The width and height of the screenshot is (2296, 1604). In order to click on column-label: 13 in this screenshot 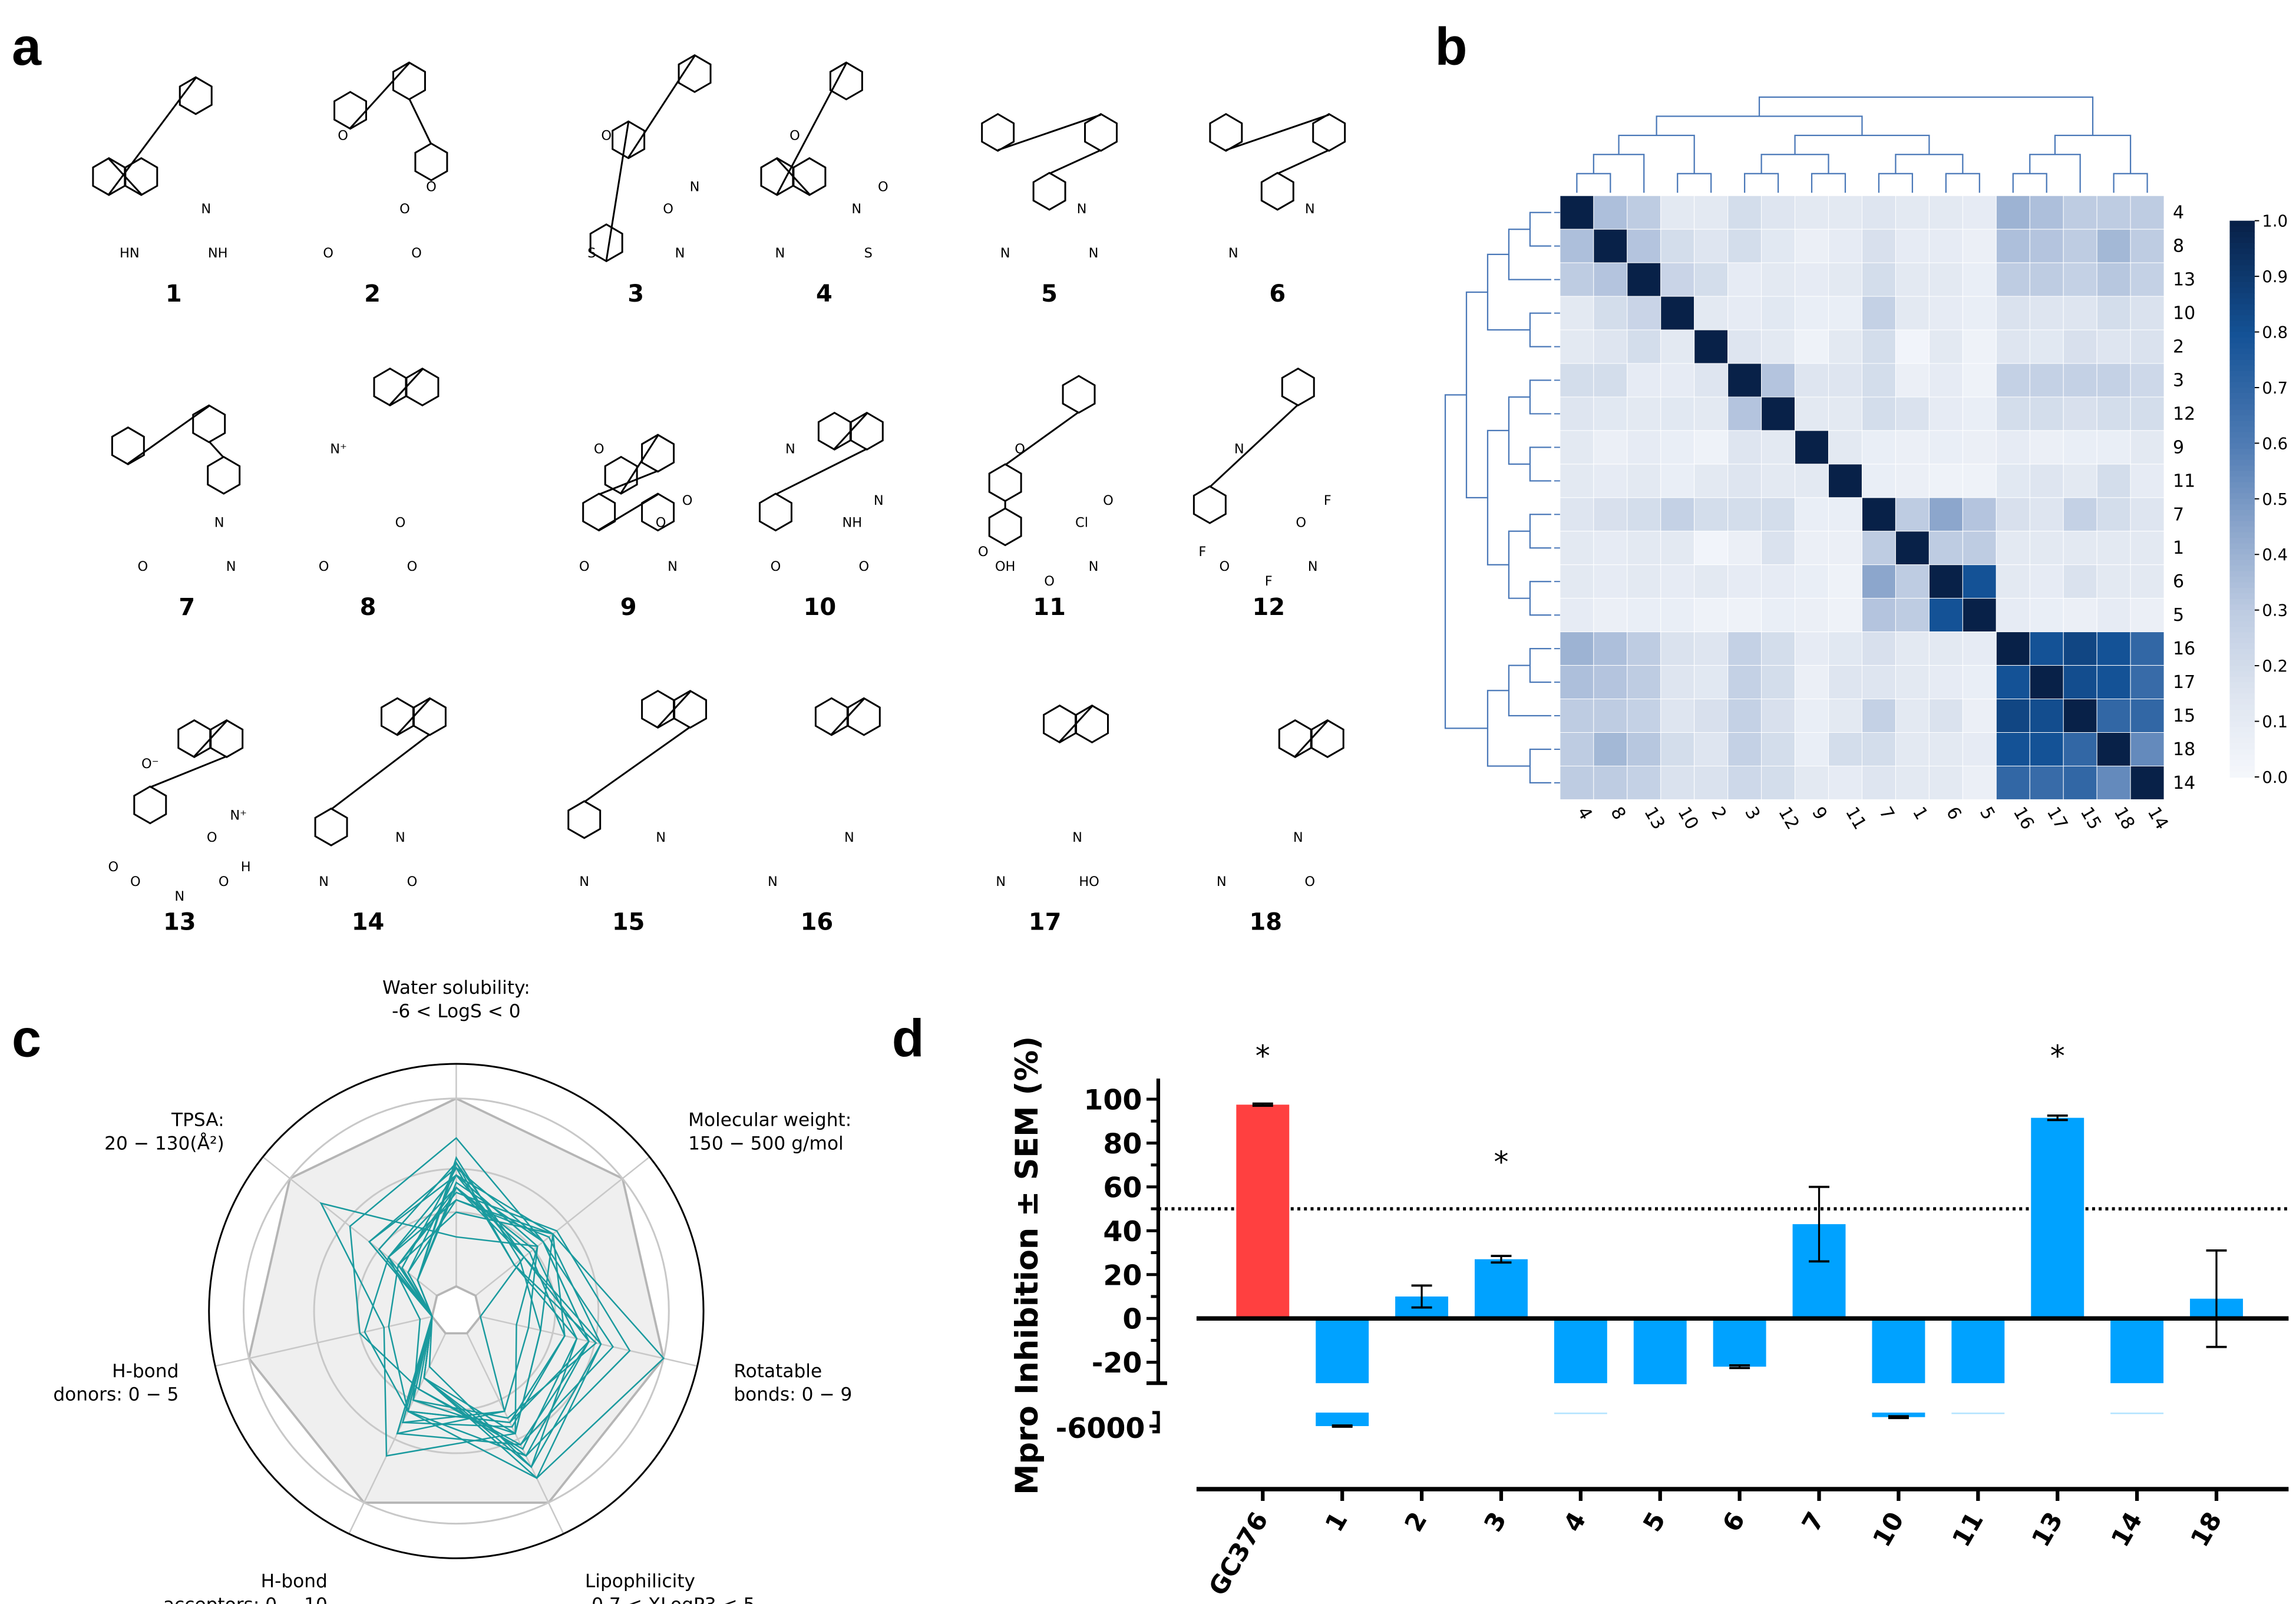, I will do `click(1654, 818)`.